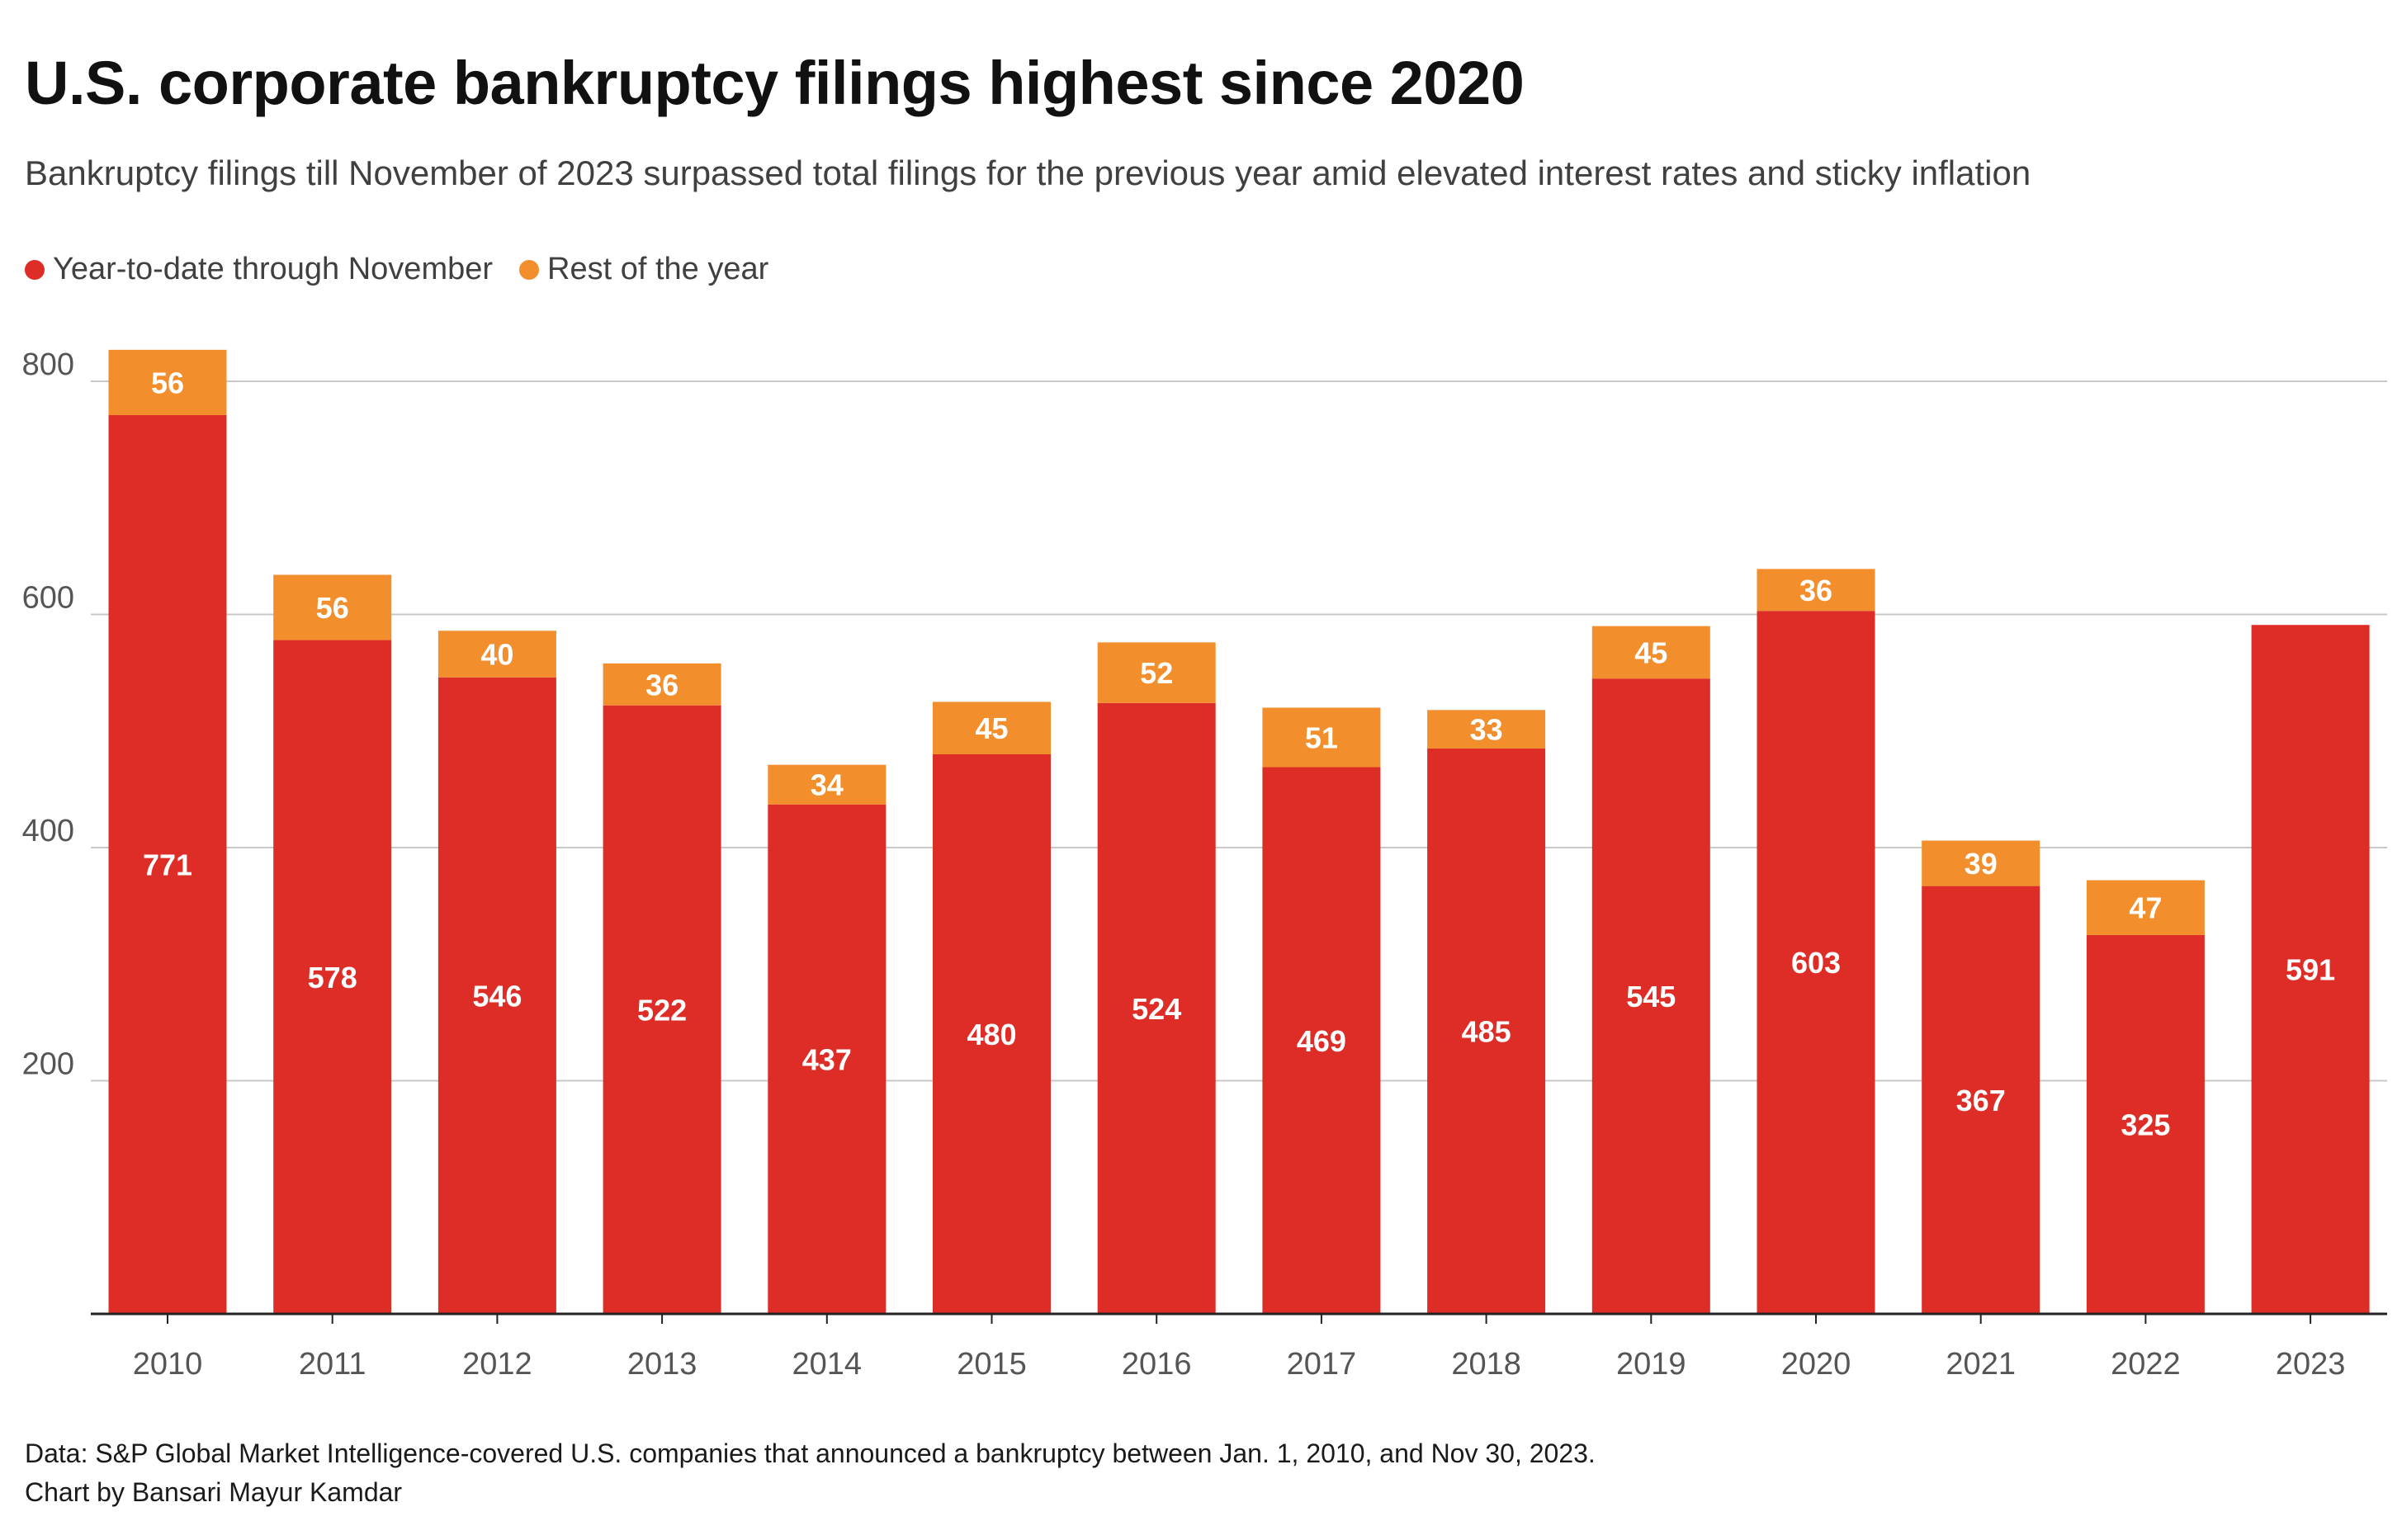 This screenshot has width=2402, height=1540. What do you see at coordinates (48, 1064) in the screenshot?
I see `y-tick-label-200: 200` at bounding box center [48, 1064].